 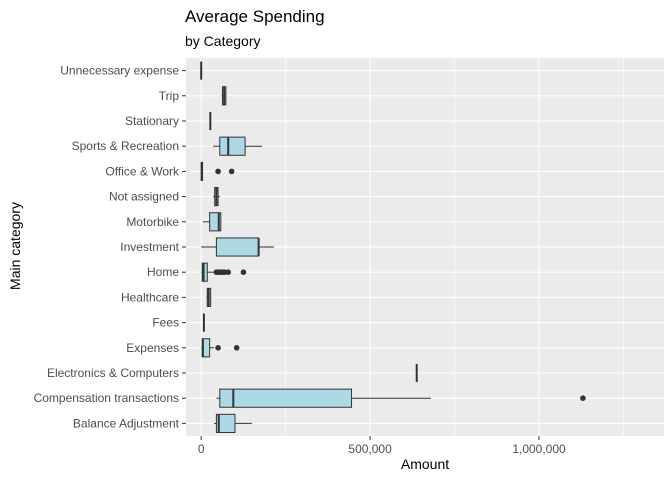 I want to click on y-tick-label: Not assigned, so click(x=144, y=197).